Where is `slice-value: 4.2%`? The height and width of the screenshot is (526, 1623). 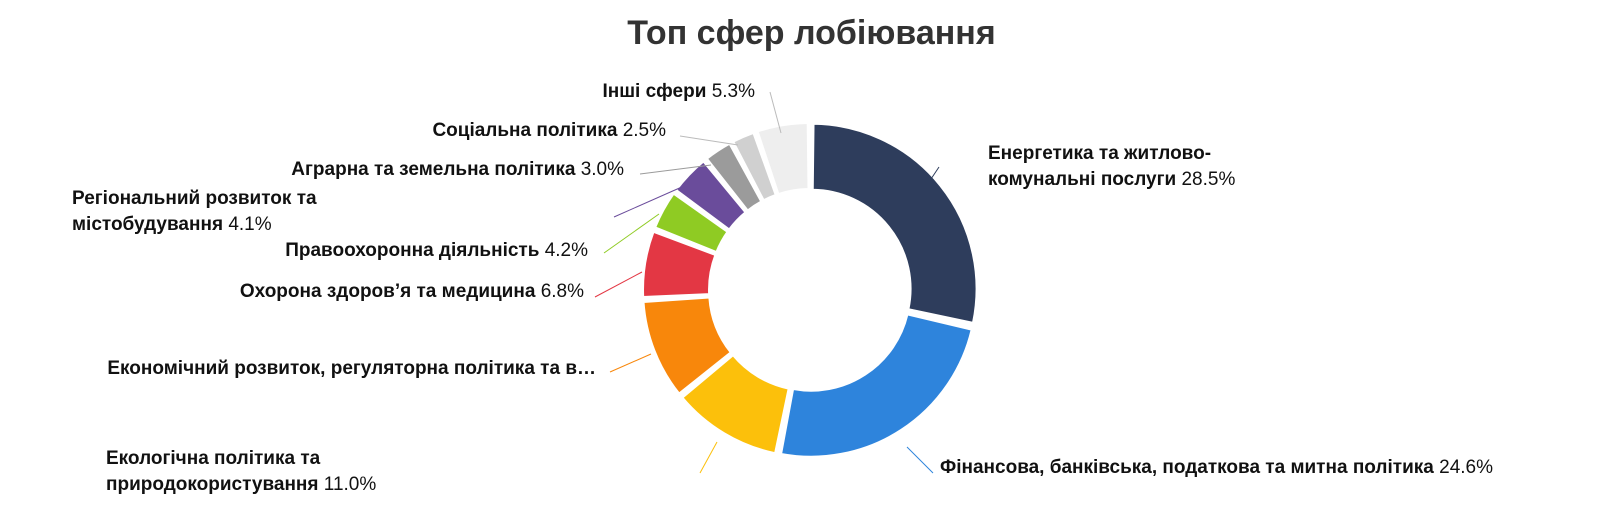
slice-value: 4.2% is located at coordinates (566, 250).